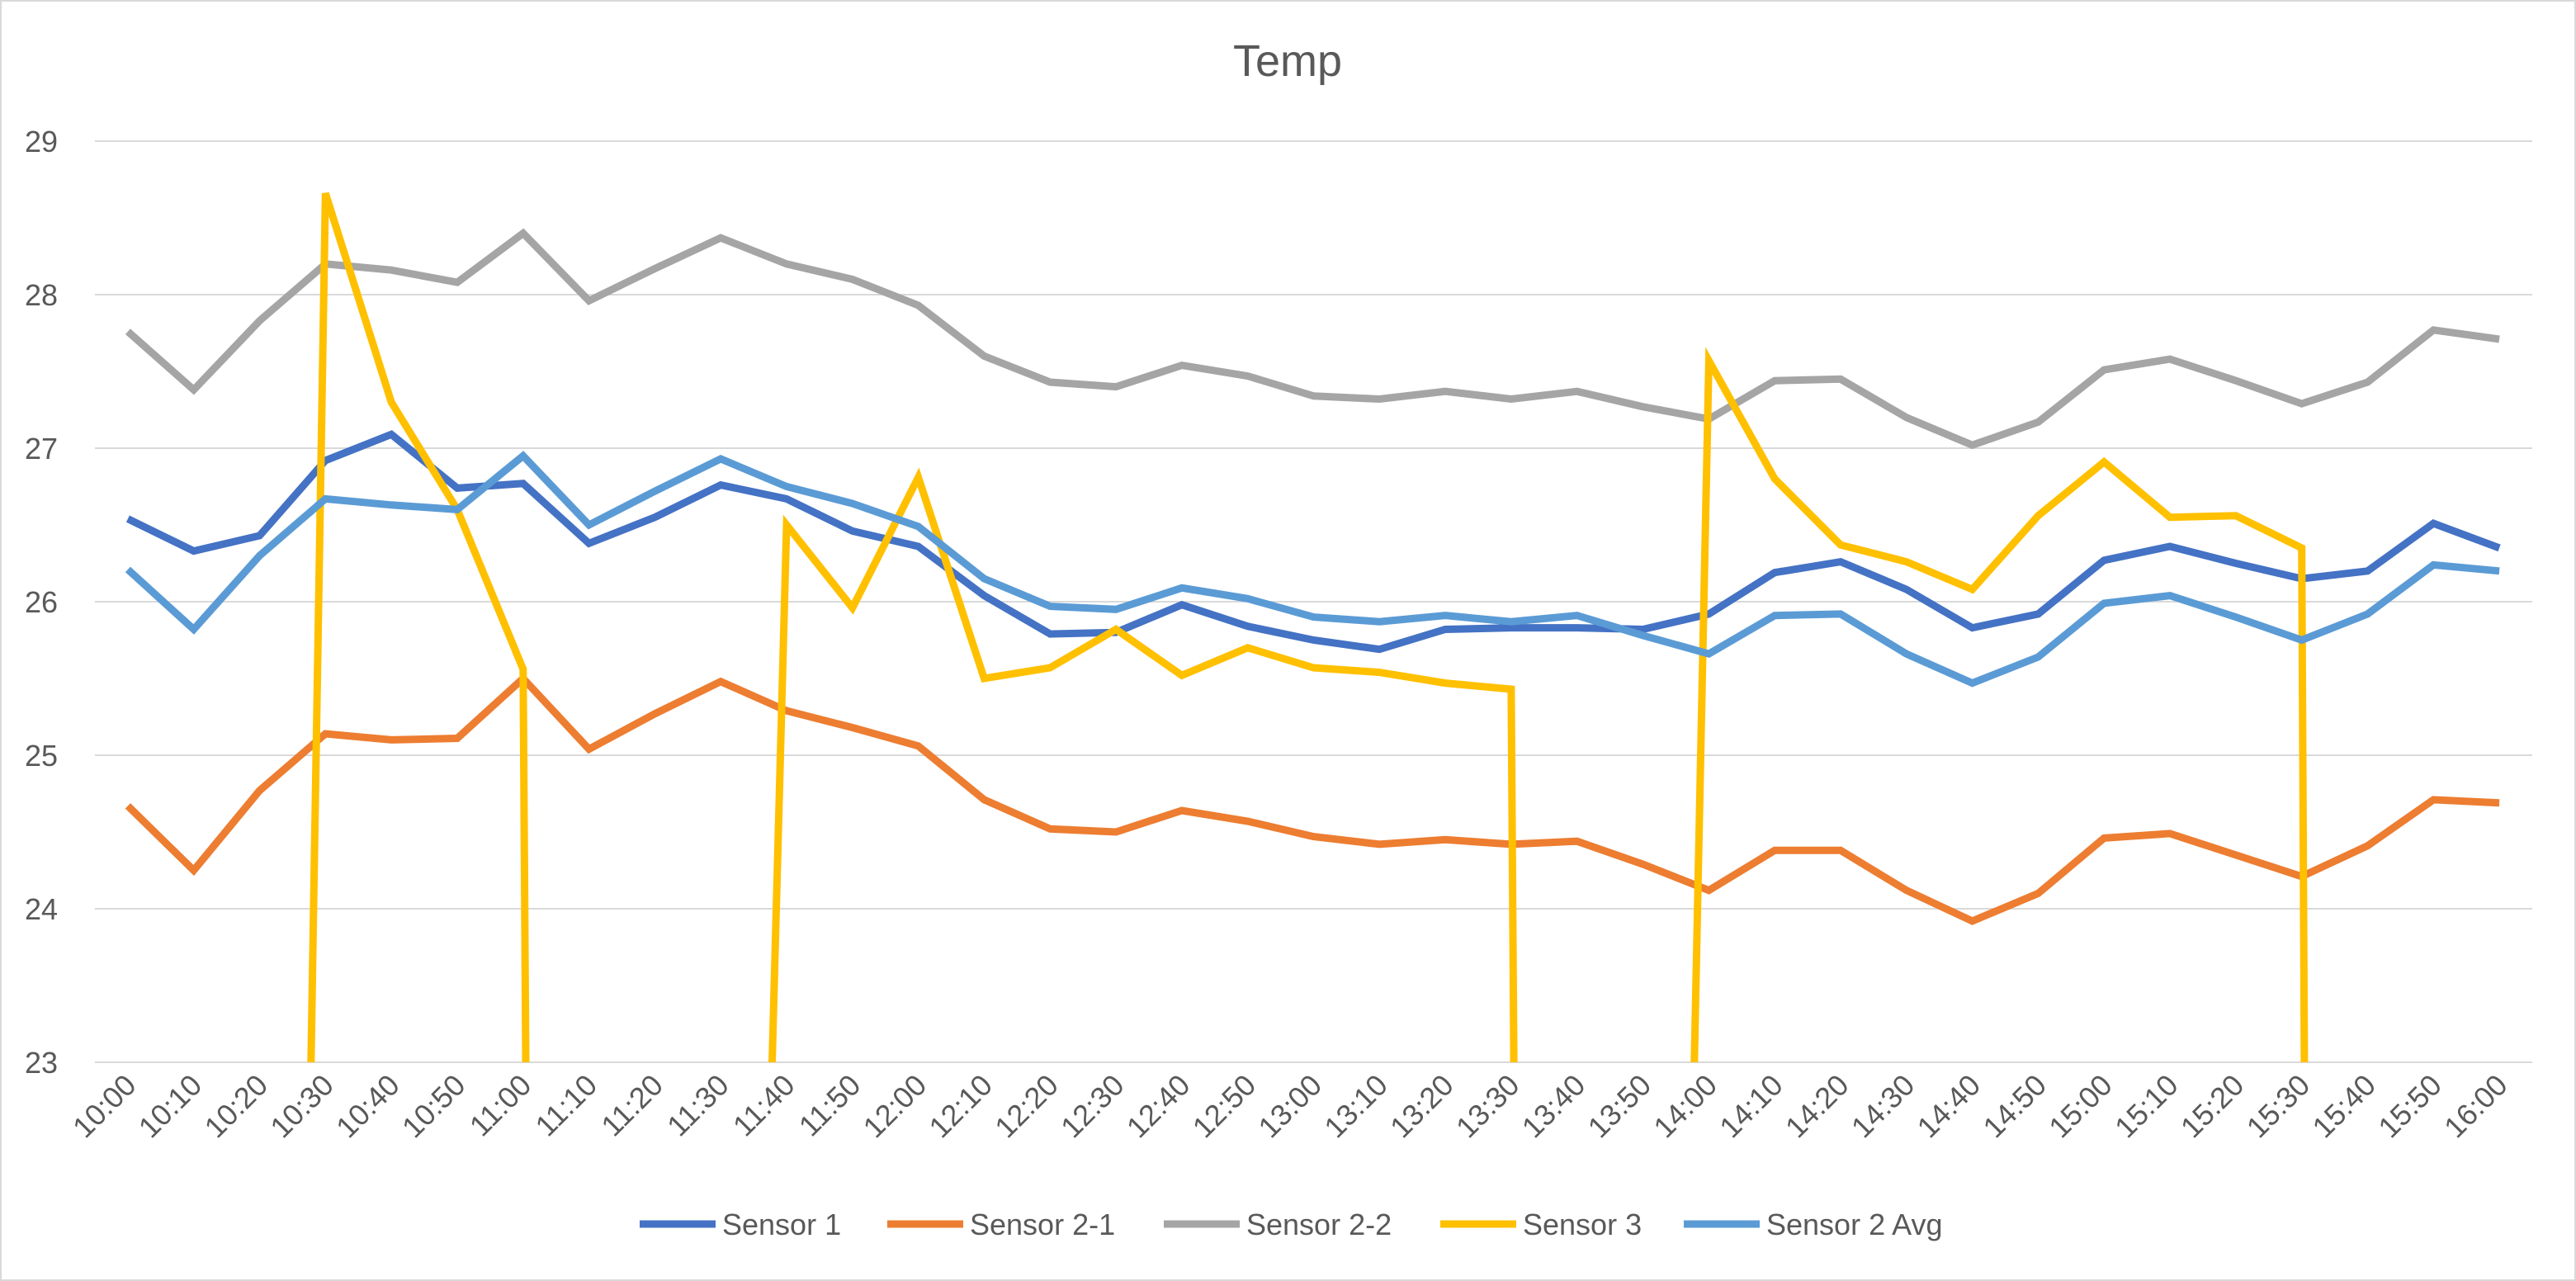 The height and width of the screenshot is (1281, 2576). Describe the element at coordinates (1042, 1224) in the screenshot. I see `legend-label: Sensor 2-1` at that location.